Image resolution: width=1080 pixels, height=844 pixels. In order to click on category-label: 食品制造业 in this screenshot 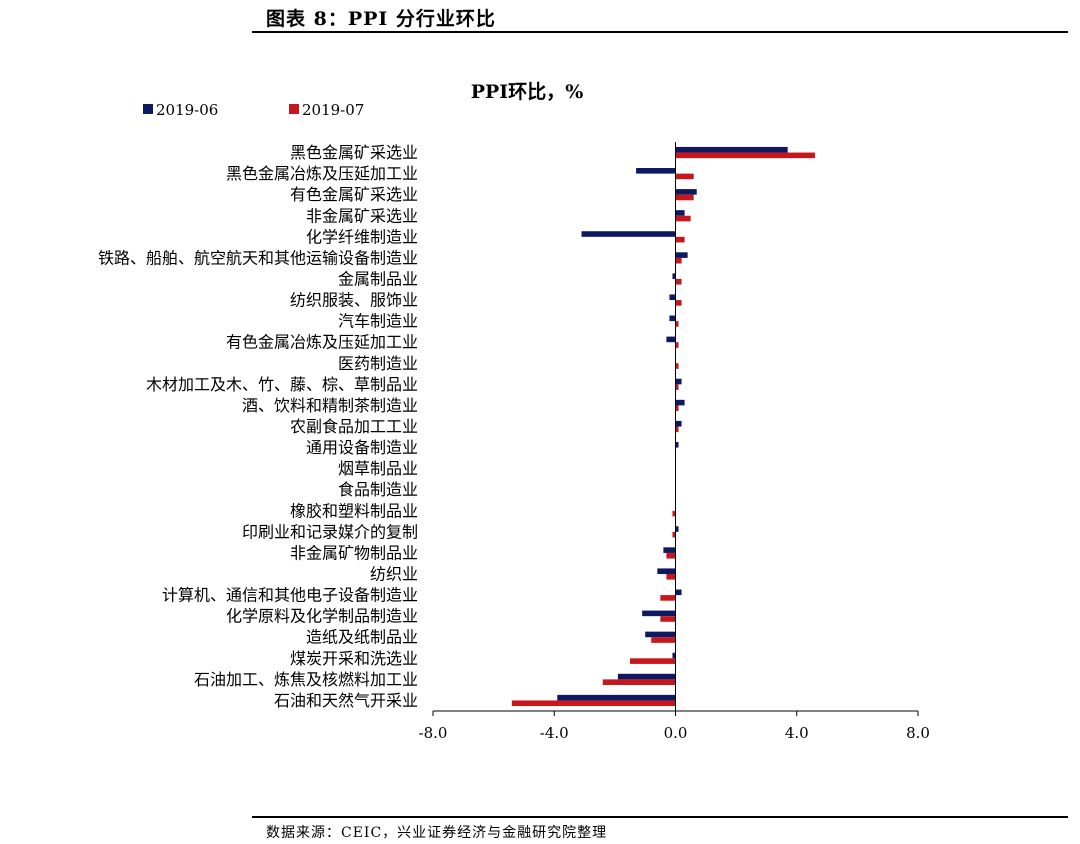, I will do `click(378, 489)`.